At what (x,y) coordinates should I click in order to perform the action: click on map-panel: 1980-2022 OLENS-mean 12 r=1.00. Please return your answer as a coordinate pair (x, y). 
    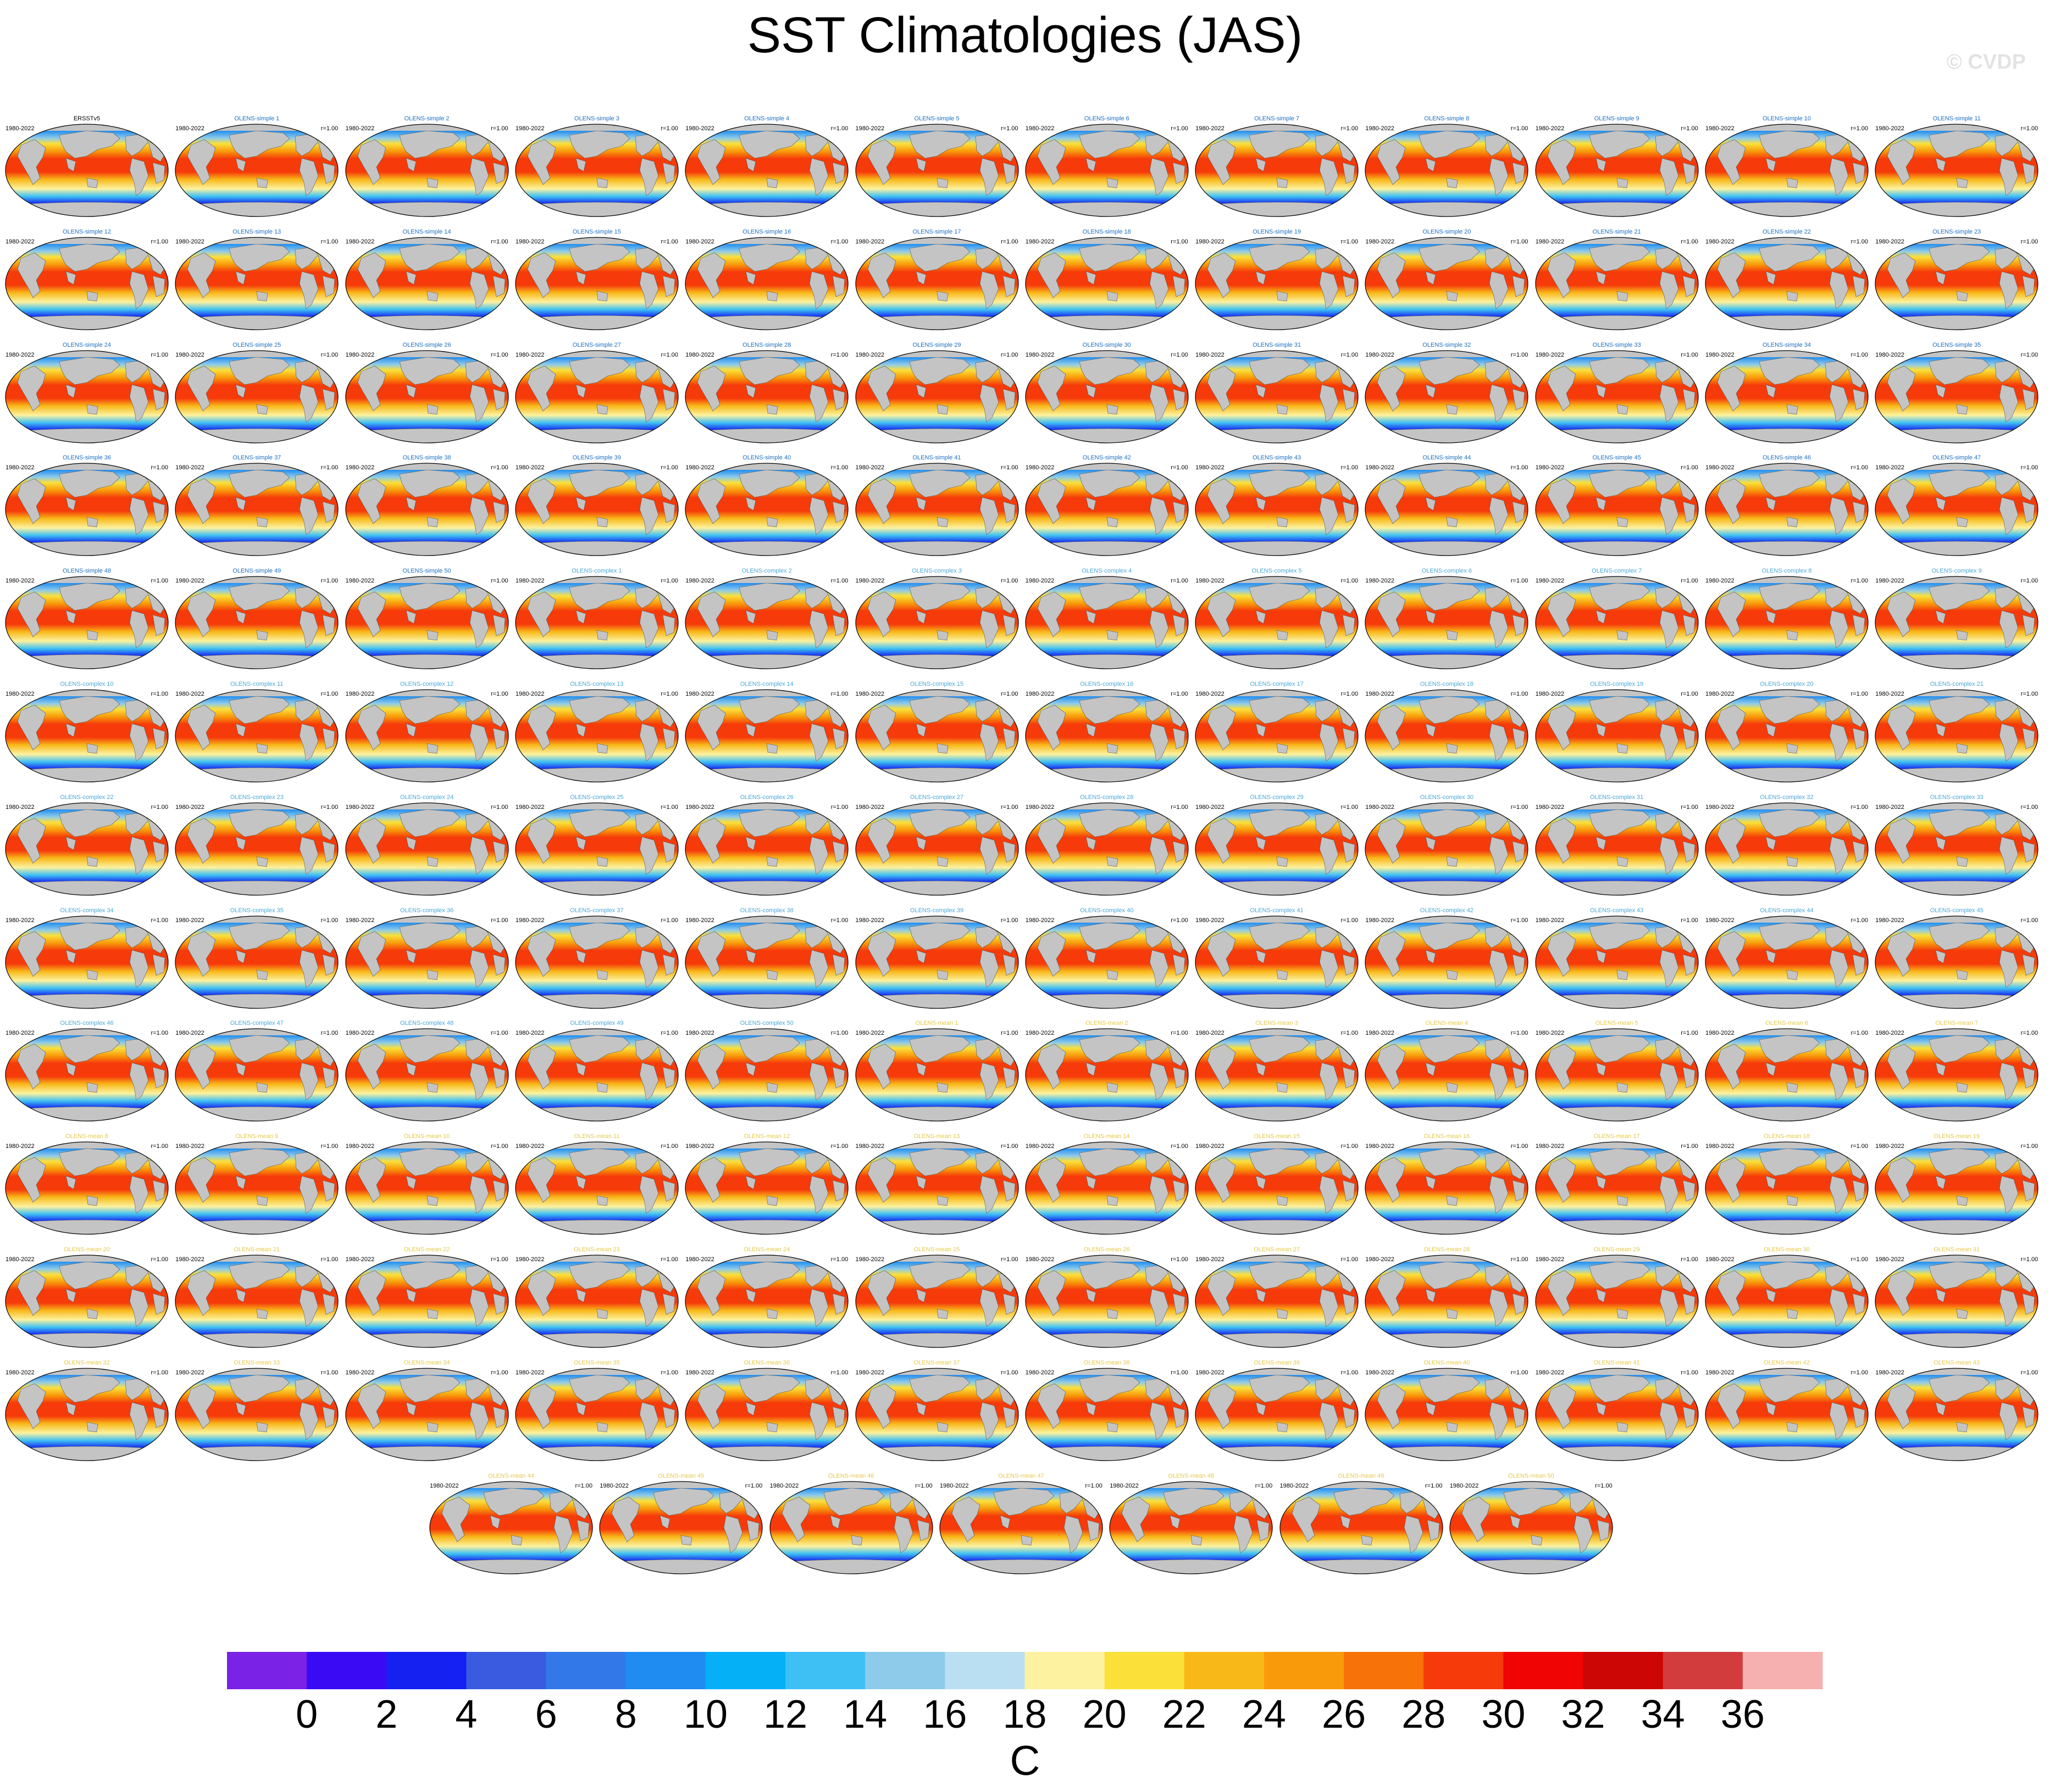
    Looking at the image, I should click on (767, 1184).